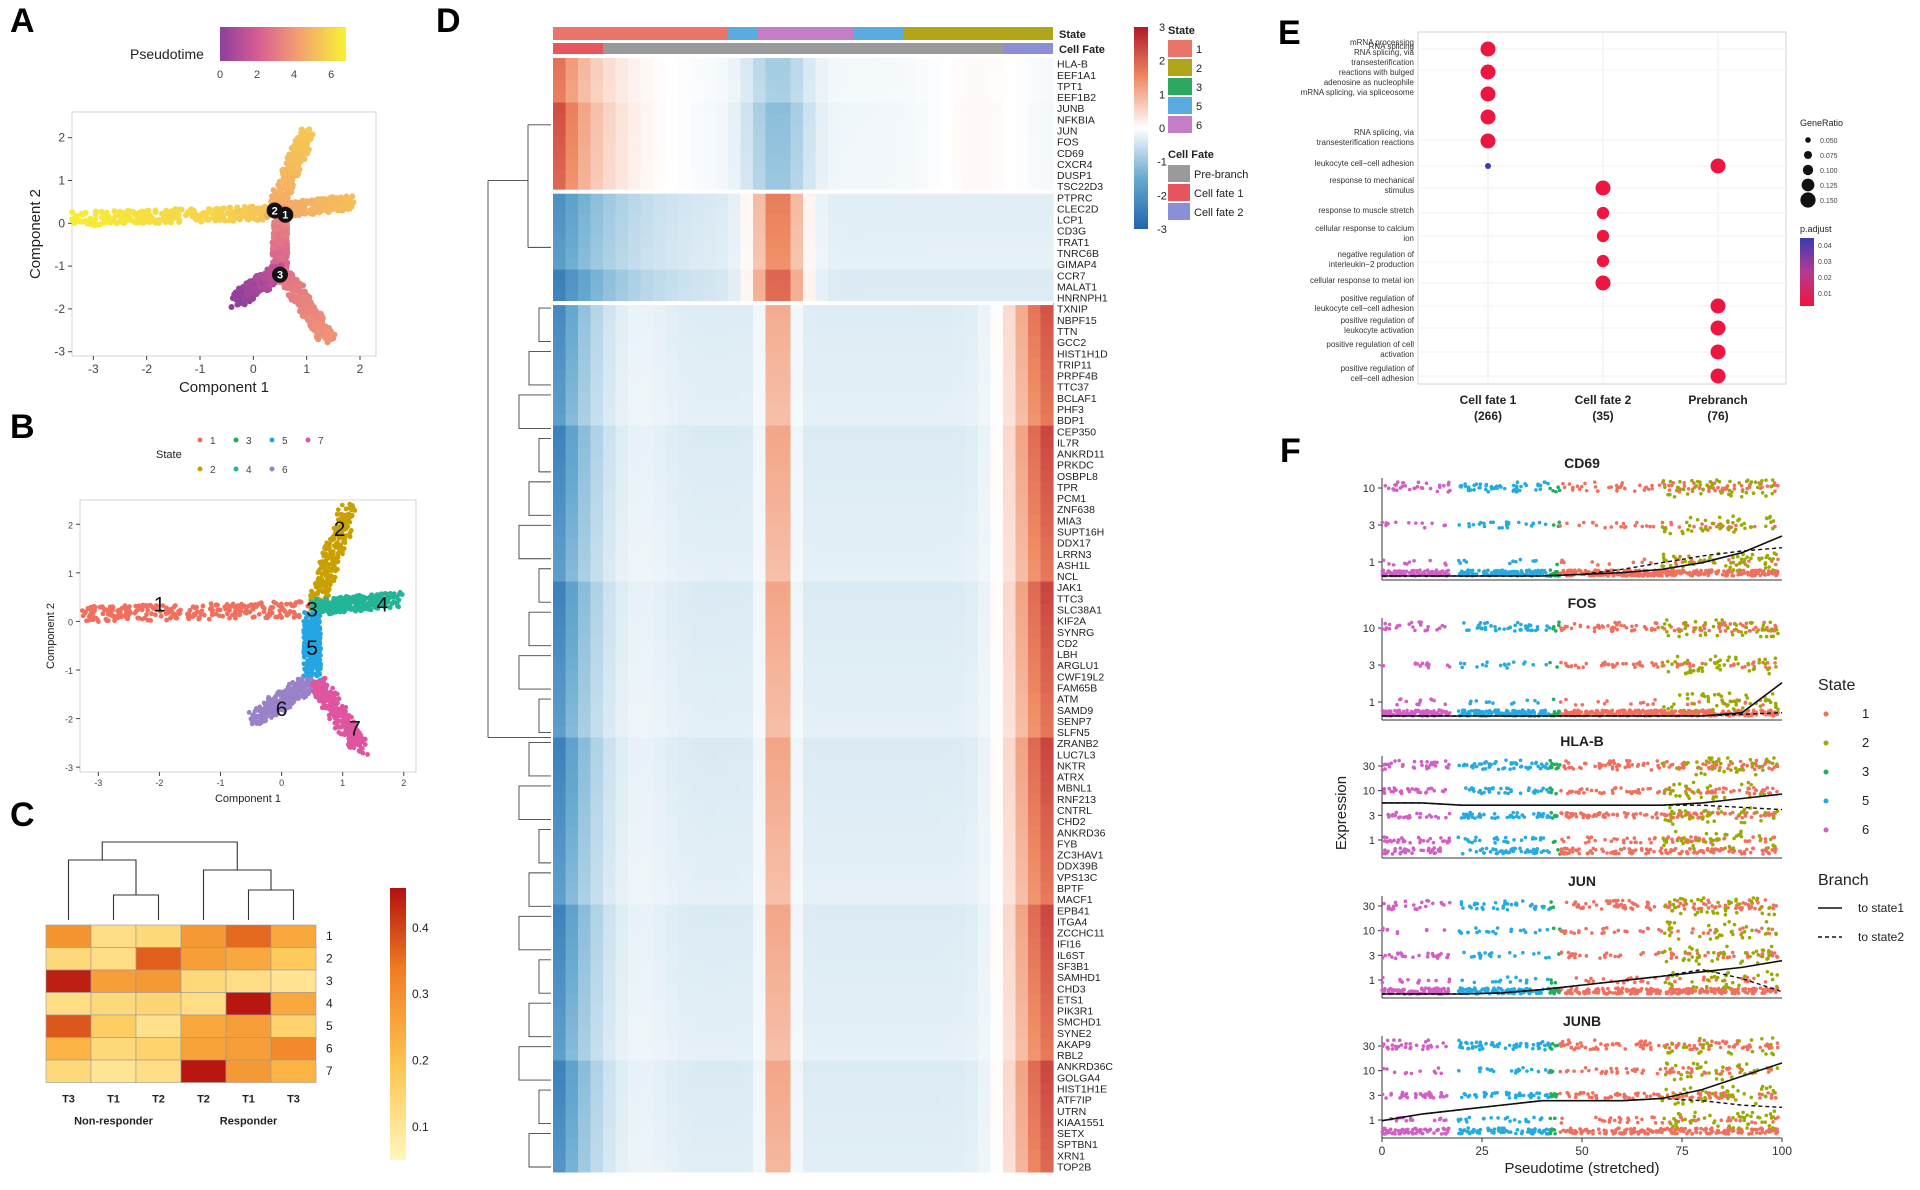 This screenshot has width=1920, height=1190. What do you see at coordinates (69, 671) in the screenshot?
I see `y-tick-label: -1` at bounding box center [69, 671].